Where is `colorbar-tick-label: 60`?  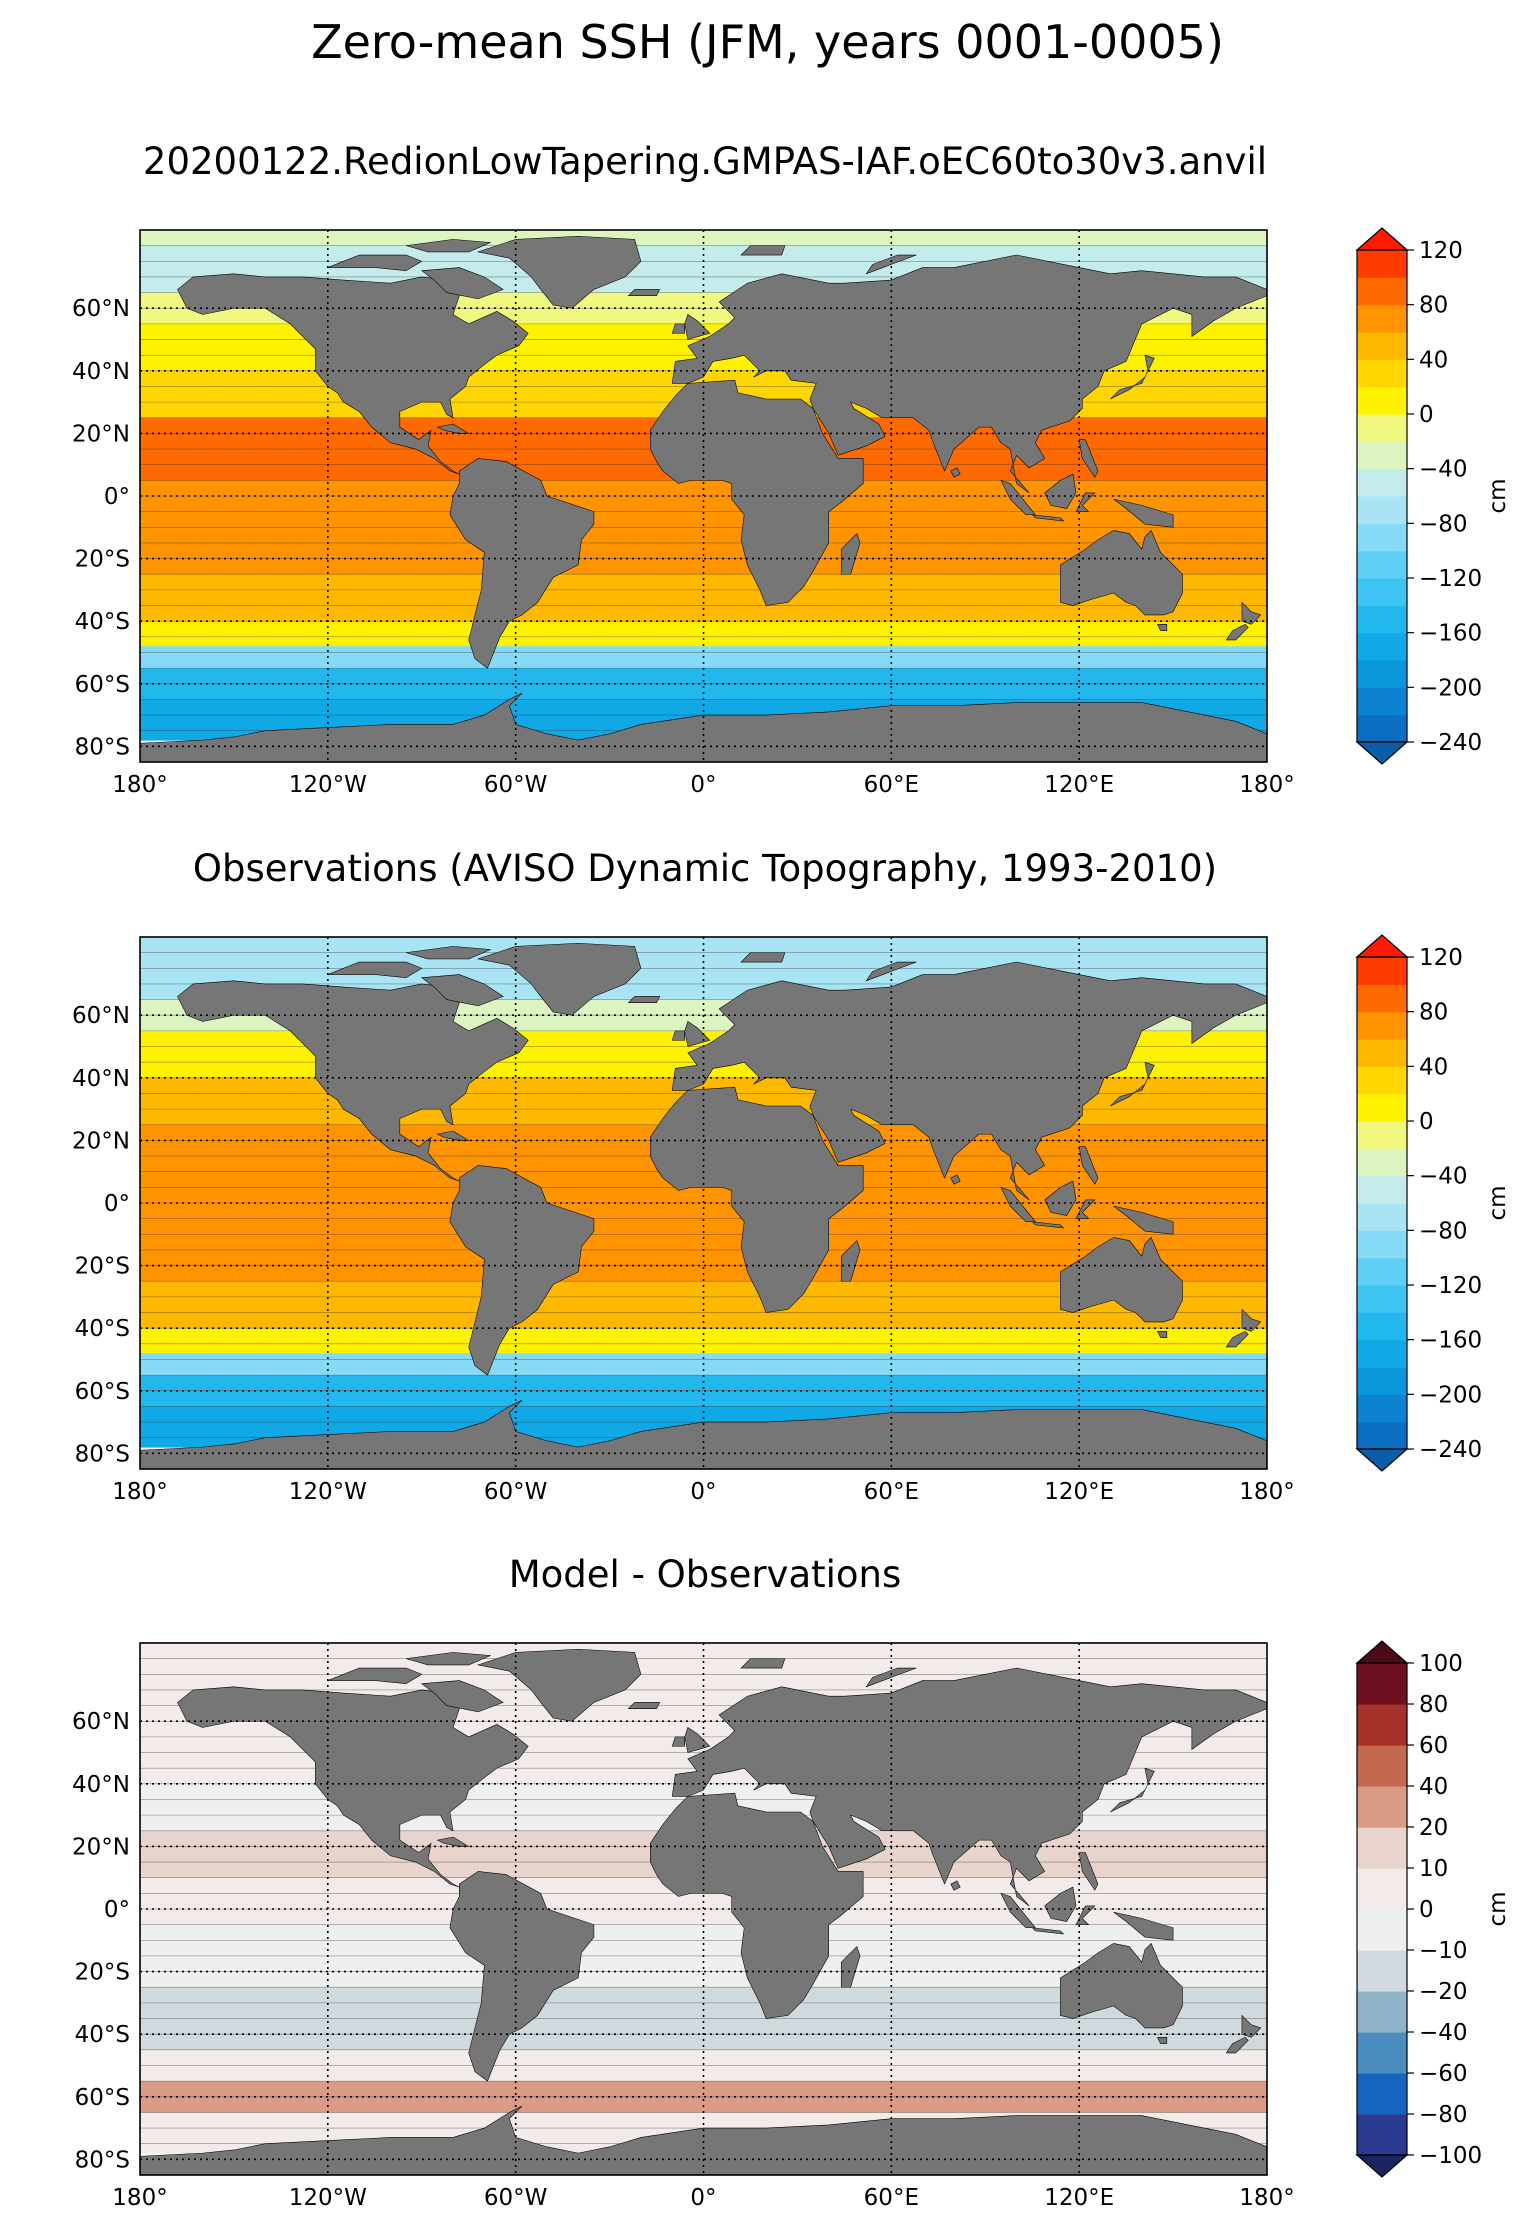
colorbar-tick-label: 60 is located at coordinates (1433, 1746).